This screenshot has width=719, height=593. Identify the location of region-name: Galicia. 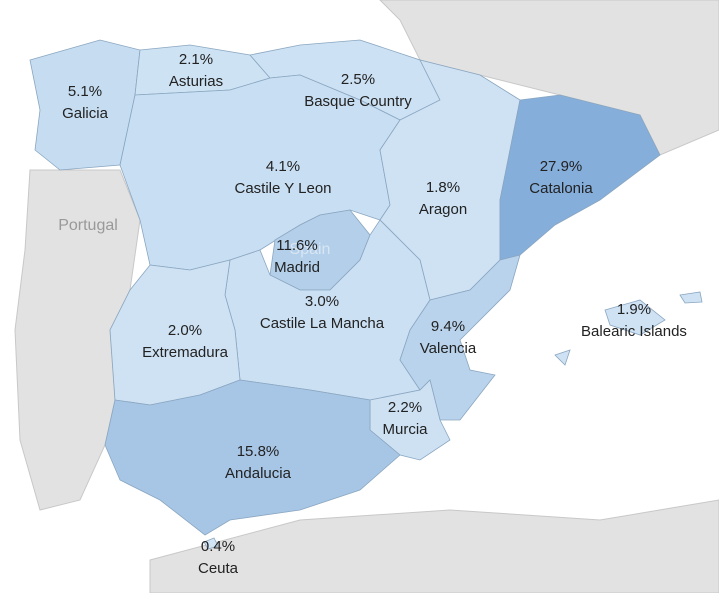
(85, 113).